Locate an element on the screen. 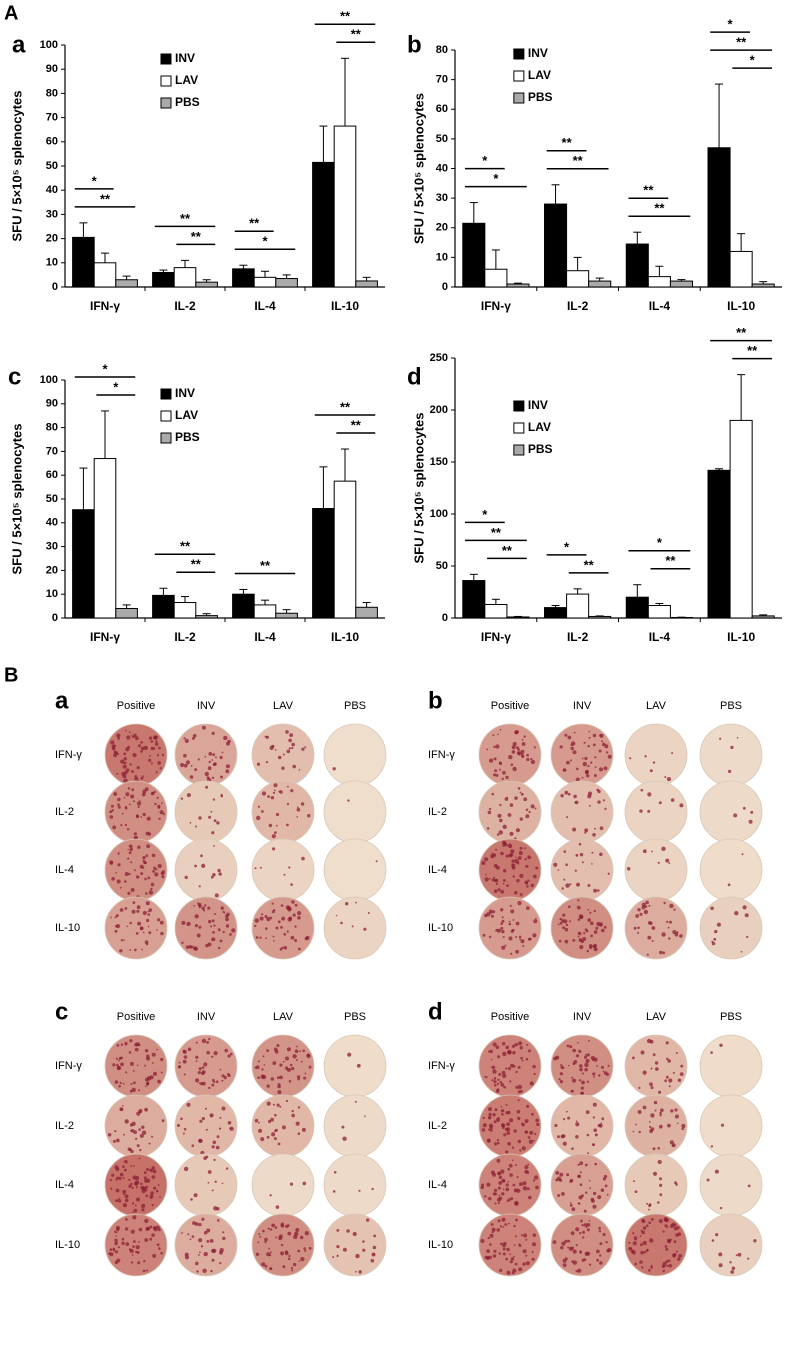 This screenshot has width=787, height=1348. significance-label: * is located at coordinates (485, 160).